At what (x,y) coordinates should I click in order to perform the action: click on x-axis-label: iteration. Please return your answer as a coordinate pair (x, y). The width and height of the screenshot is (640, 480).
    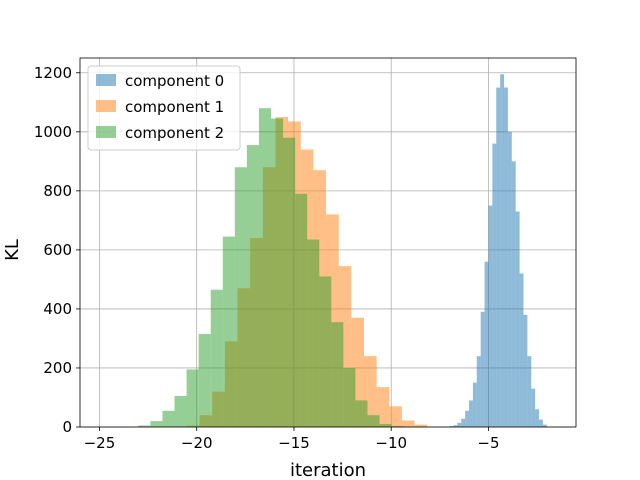
    Looking at the image, I should click on (328, 470).